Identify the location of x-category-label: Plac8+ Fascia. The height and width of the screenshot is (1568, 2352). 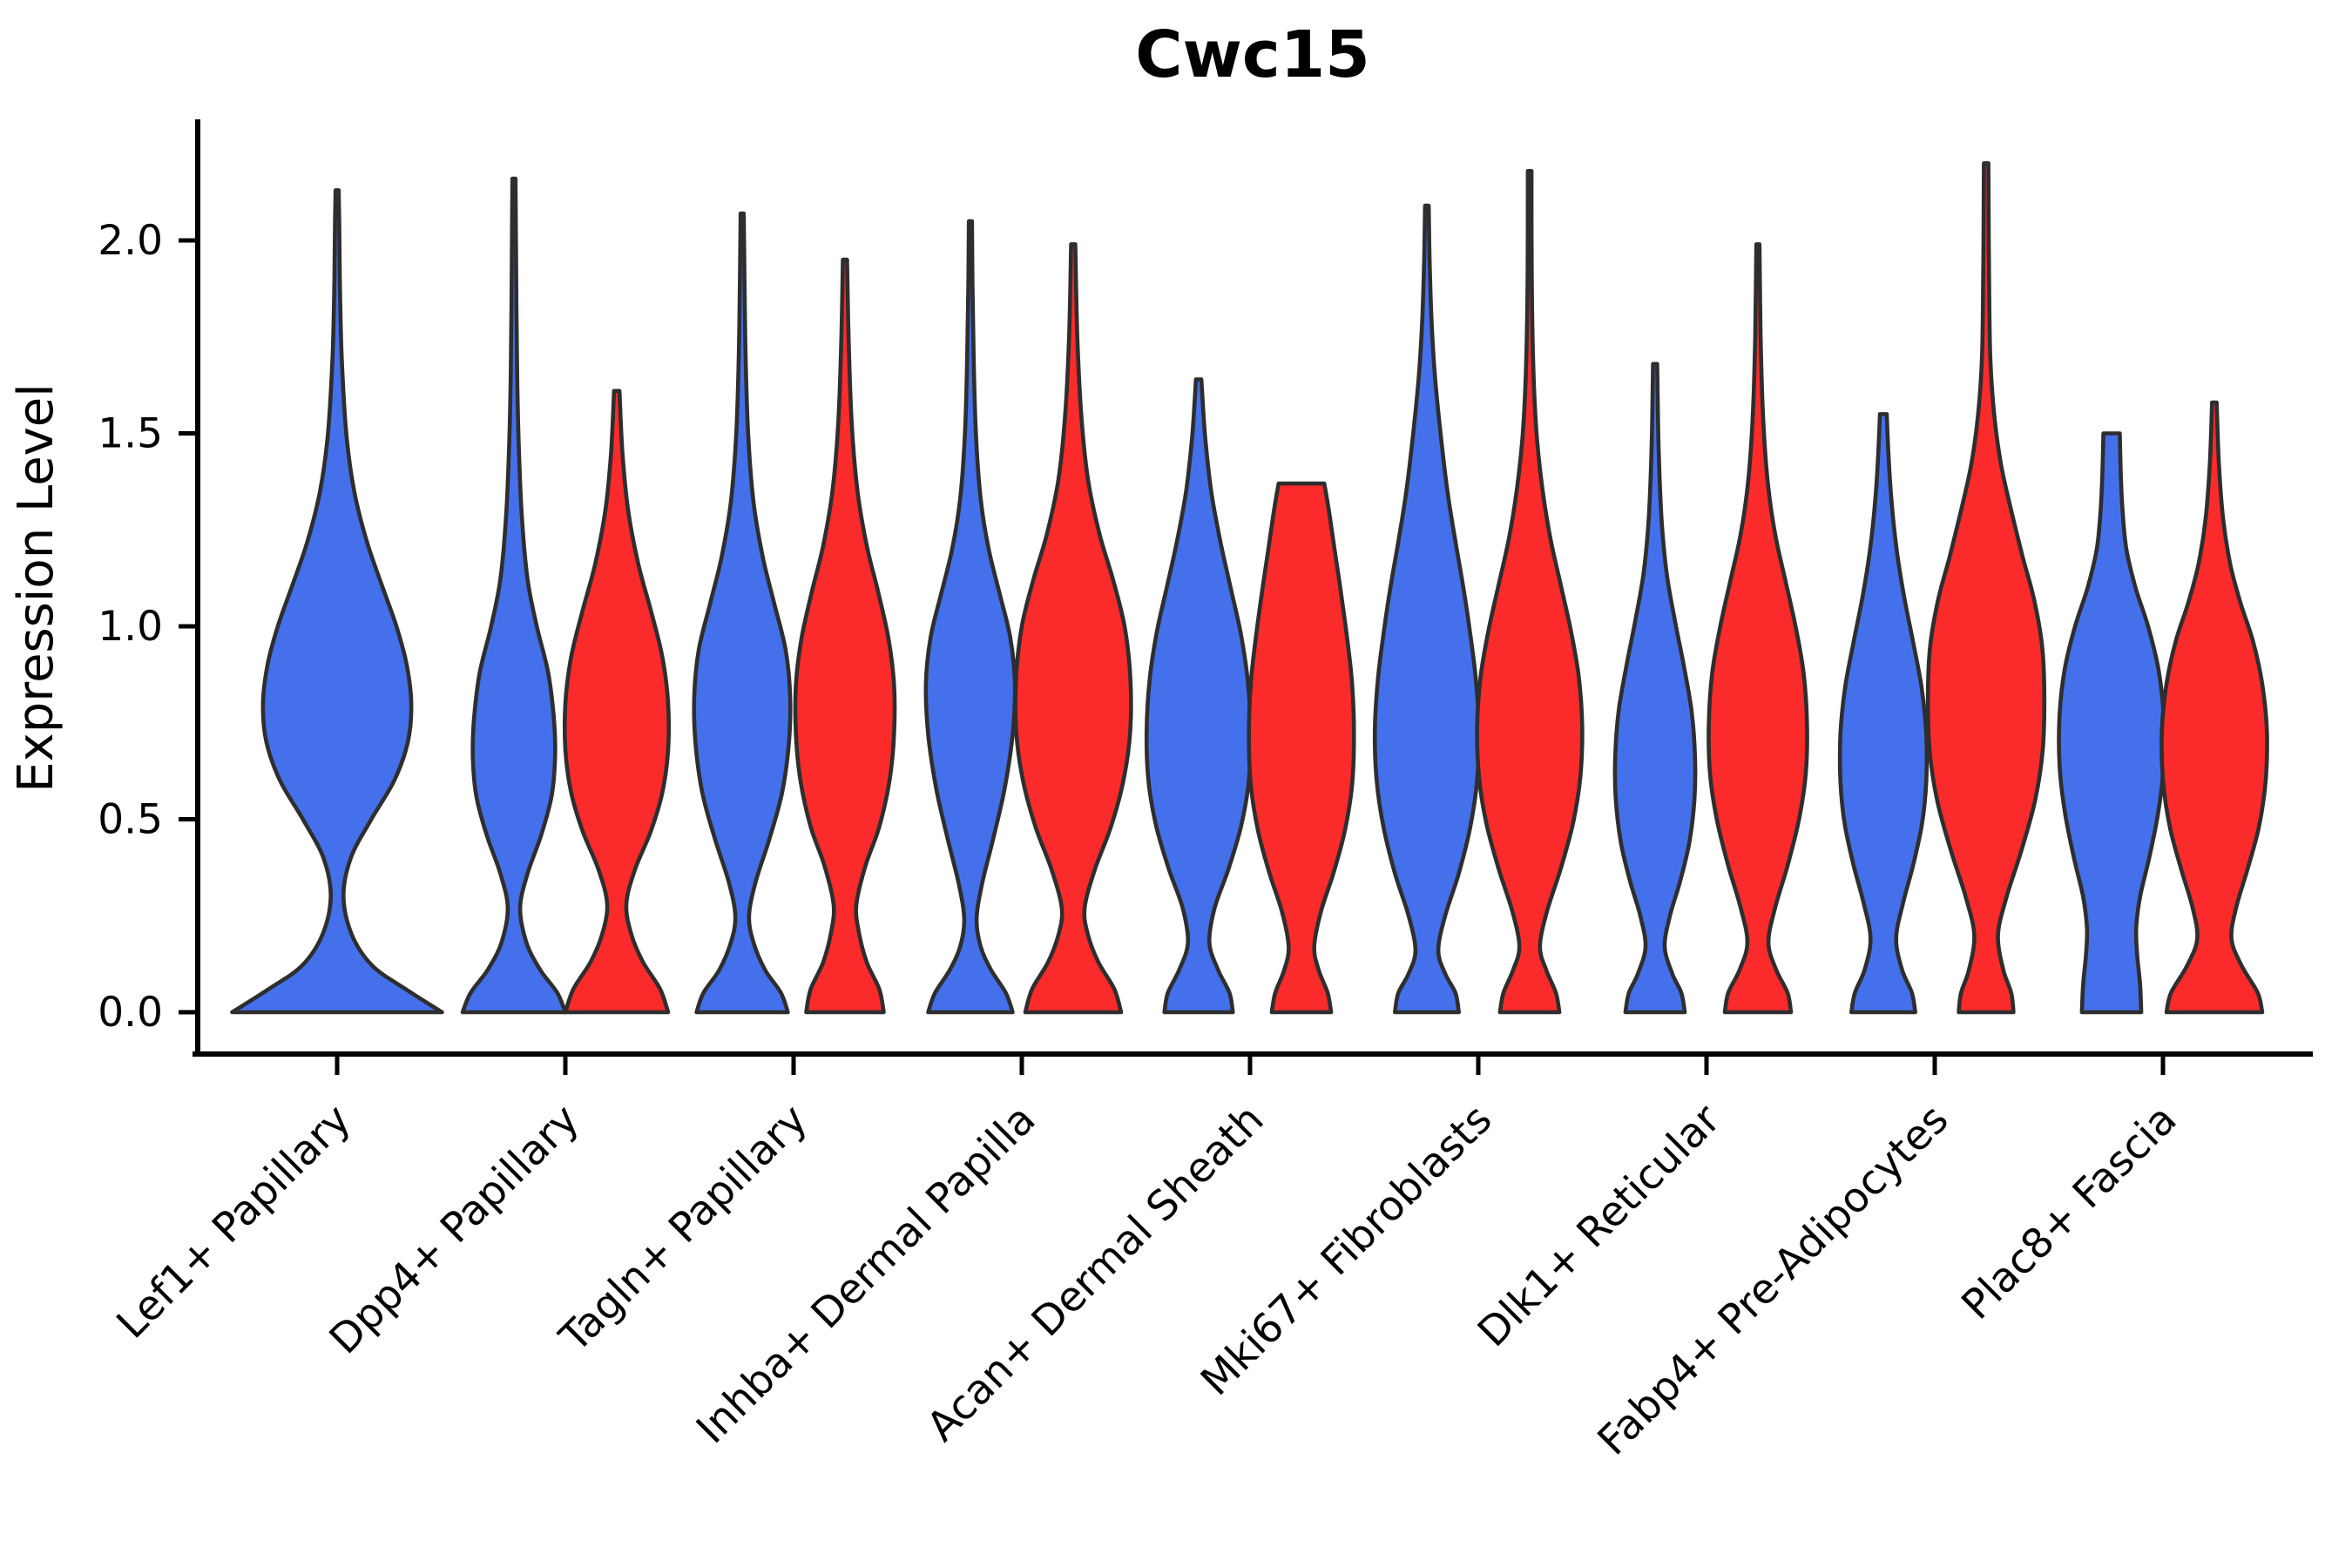
(2069, 1212).